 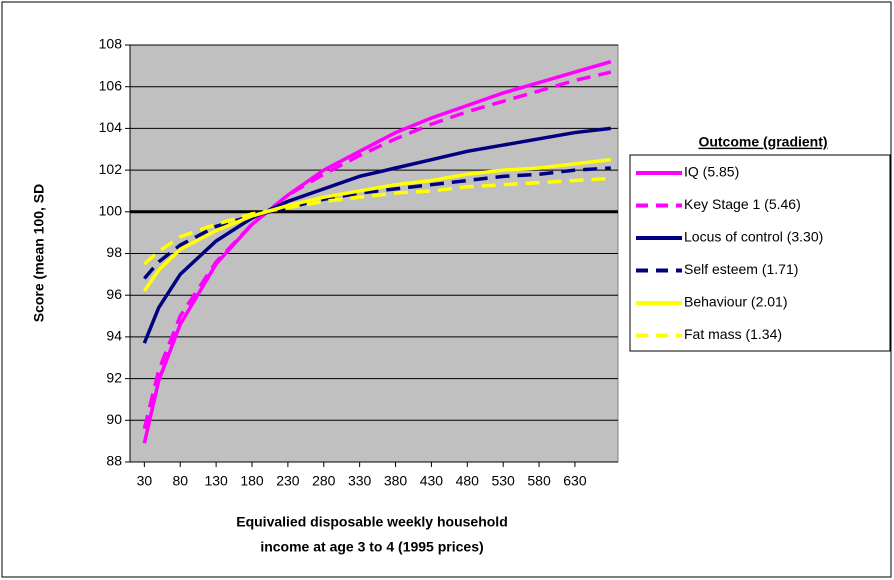 What do you see at coordinates (180, 481) in the screenshot?
I see `x-tick-label: 80` at bounding box center [180, 481].